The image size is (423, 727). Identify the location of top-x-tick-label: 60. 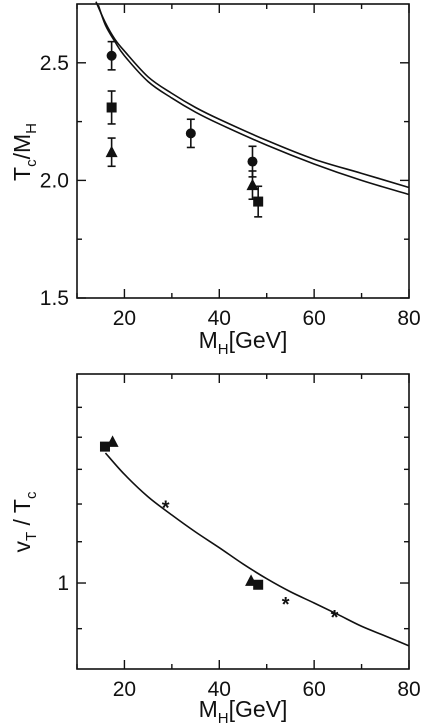
(313, 318).